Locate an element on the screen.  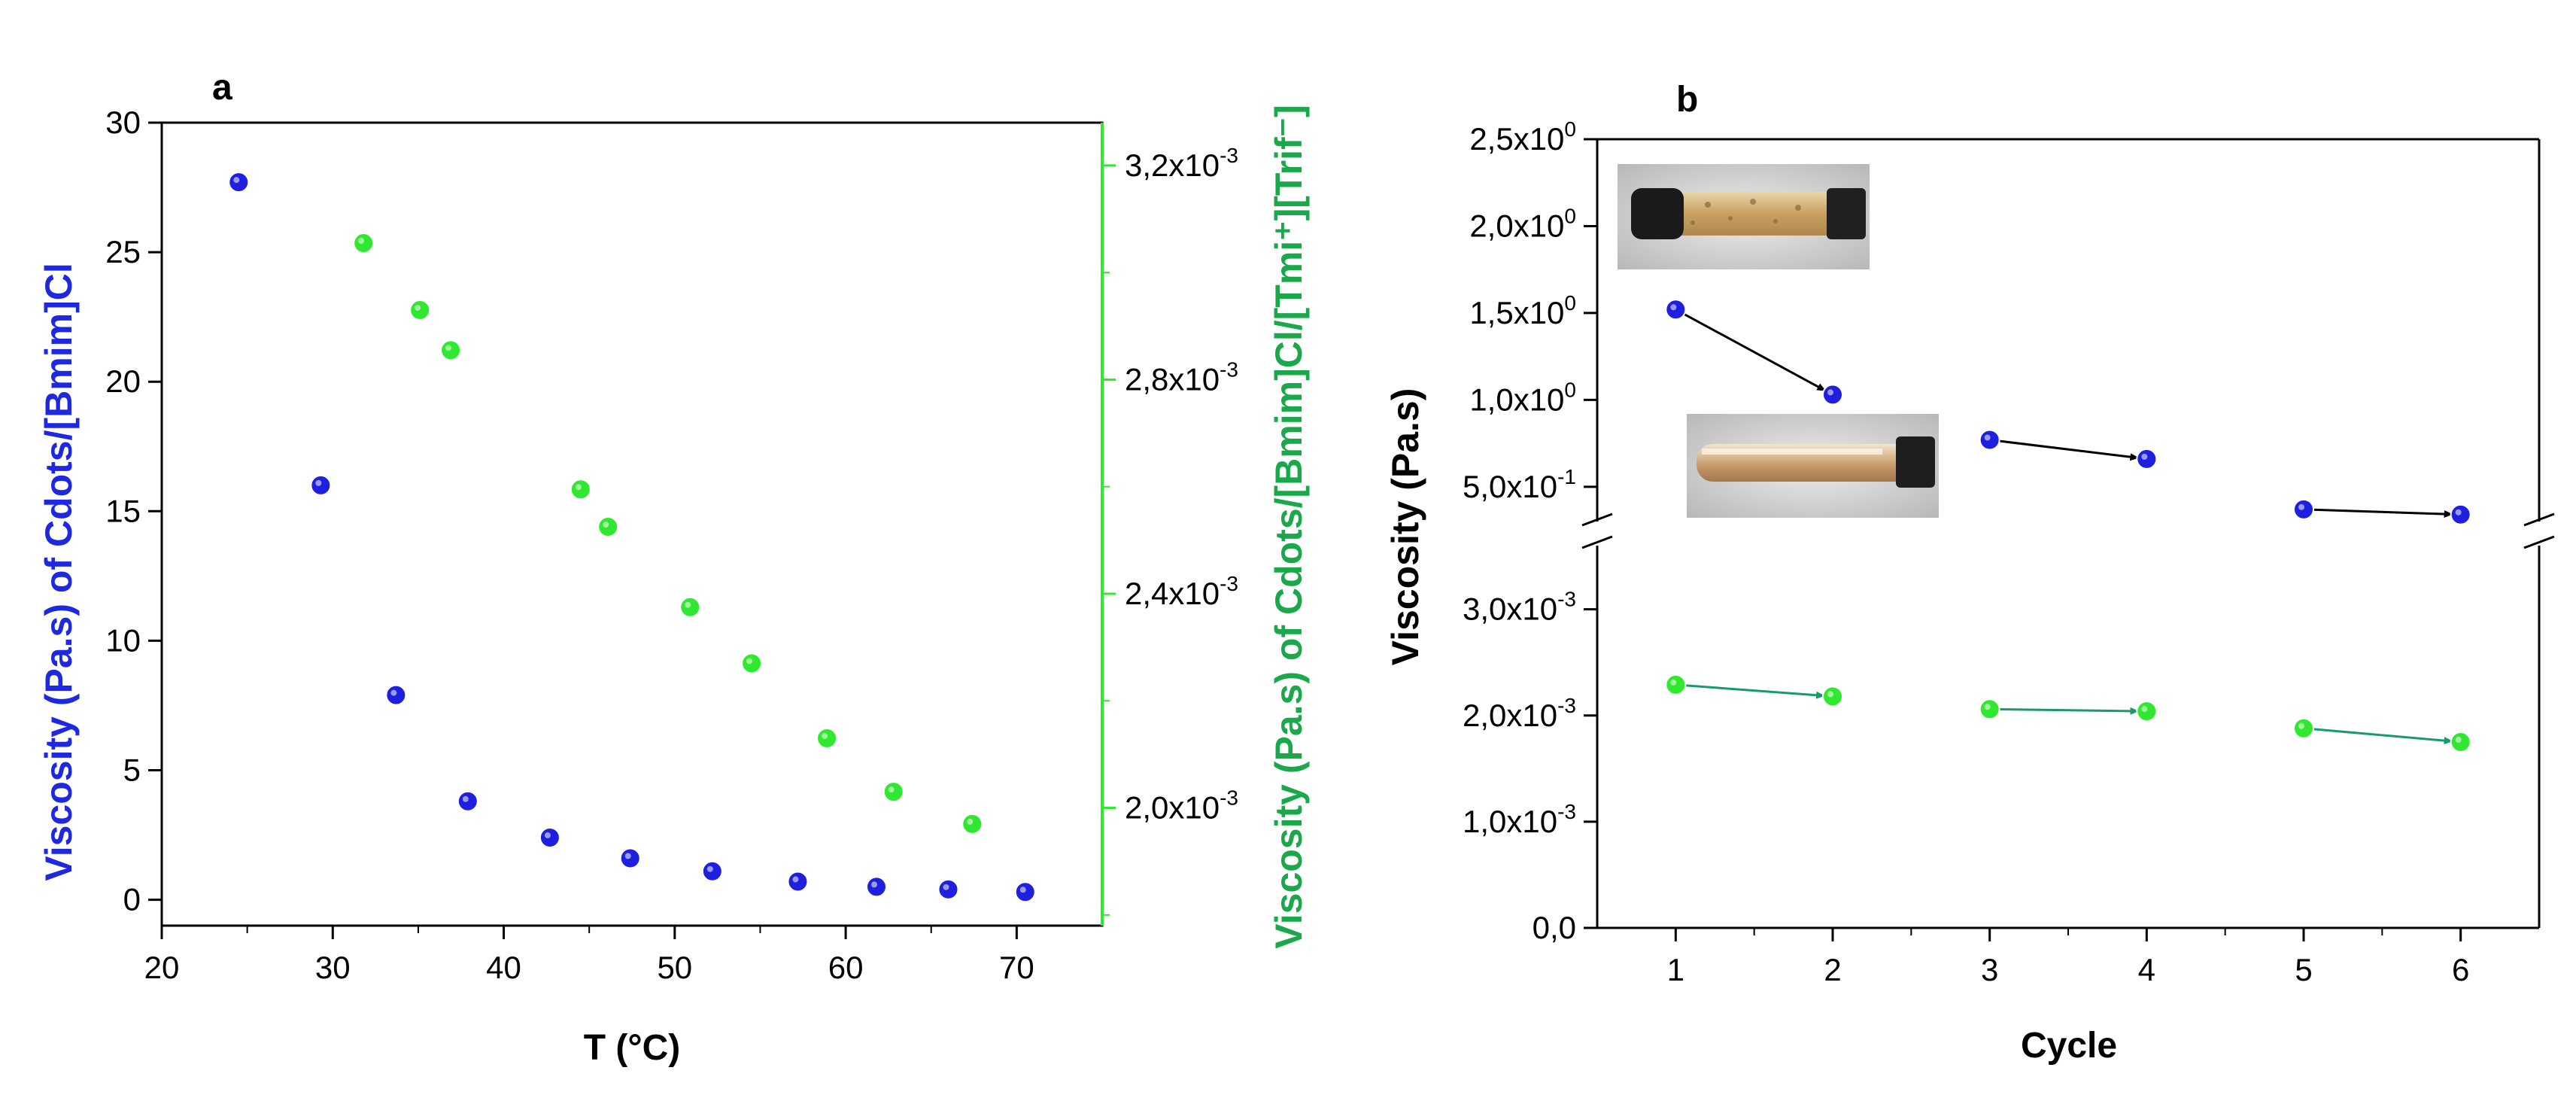
y-tick-label-b: 5,0x10⁻¹ is located at coordinates (1520, 484).